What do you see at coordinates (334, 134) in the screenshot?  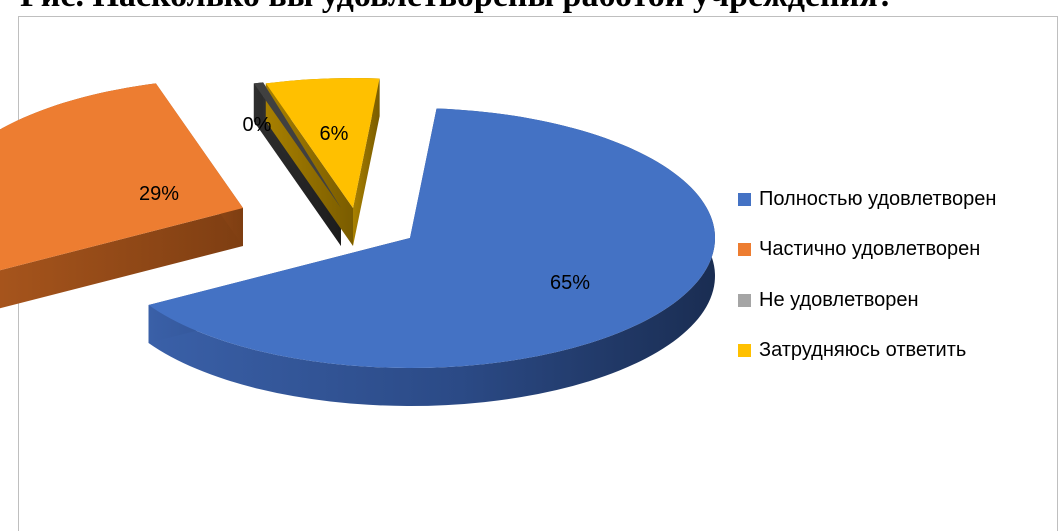 I see `data-label-4: 6%` at bounding box center [334, 134].